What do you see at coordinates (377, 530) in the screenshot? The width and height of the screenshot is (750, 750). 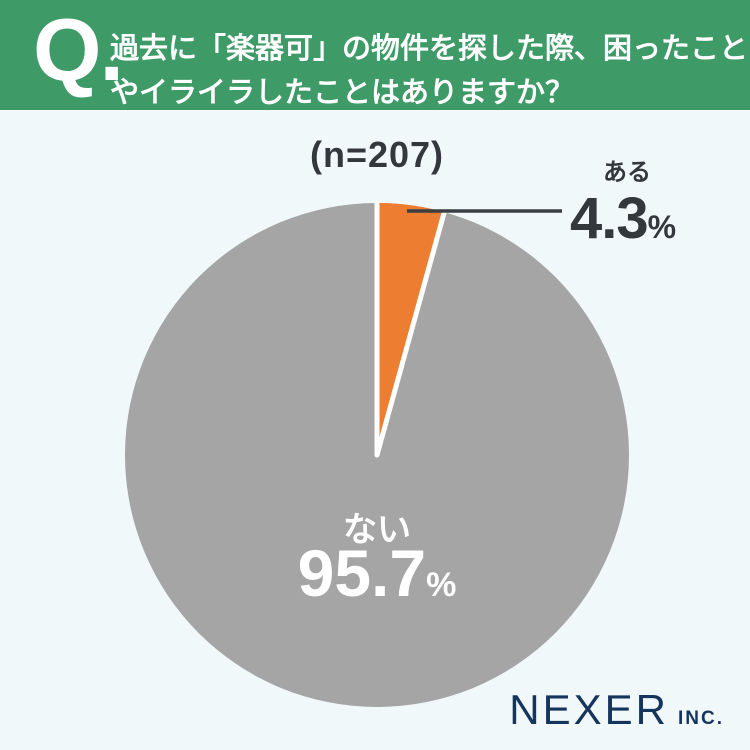 I see `slice-label-nai: ない` at bounding box center [377, 530].